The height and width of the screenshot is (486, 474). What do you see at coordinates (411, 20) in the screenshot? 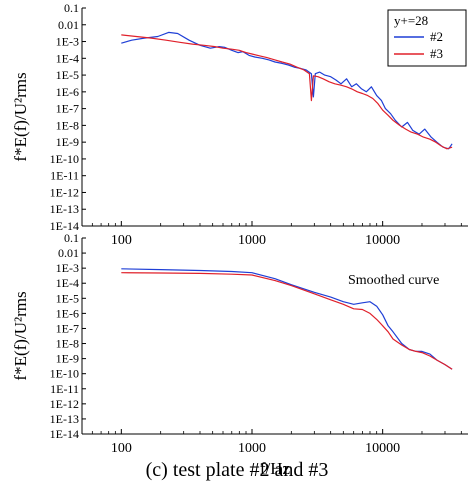
I see `legend-title: y+=28` at bounding box center [411, 20].